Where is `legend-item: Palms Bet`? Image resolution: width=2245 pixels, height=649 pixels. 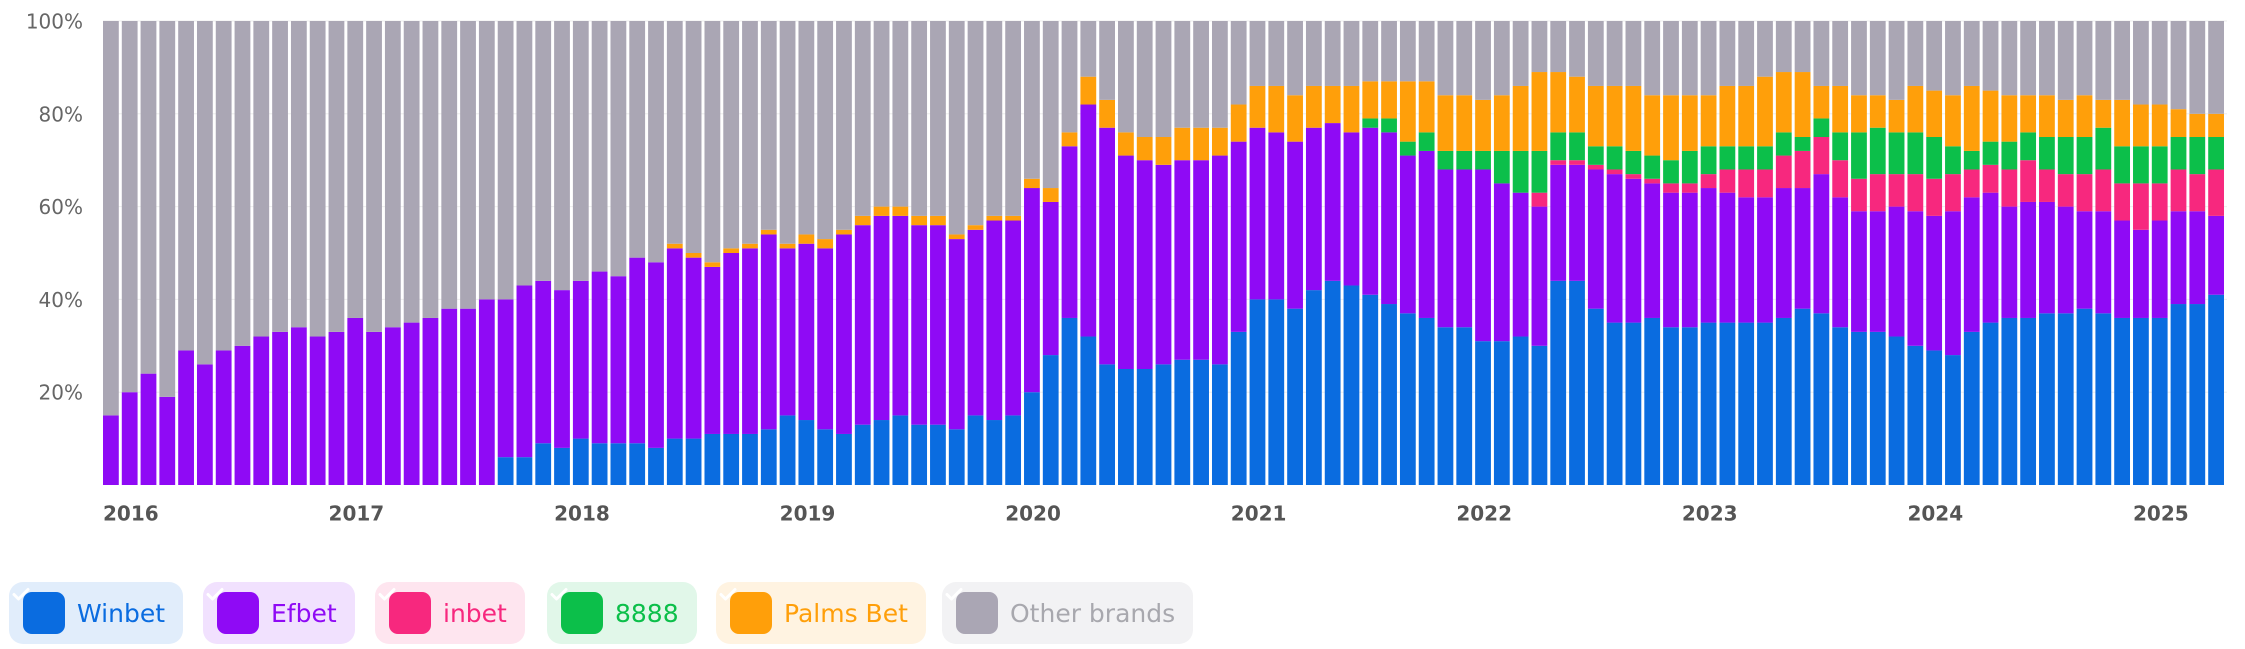 legend-item: Palms Bet is located at coordinates (821, 613).